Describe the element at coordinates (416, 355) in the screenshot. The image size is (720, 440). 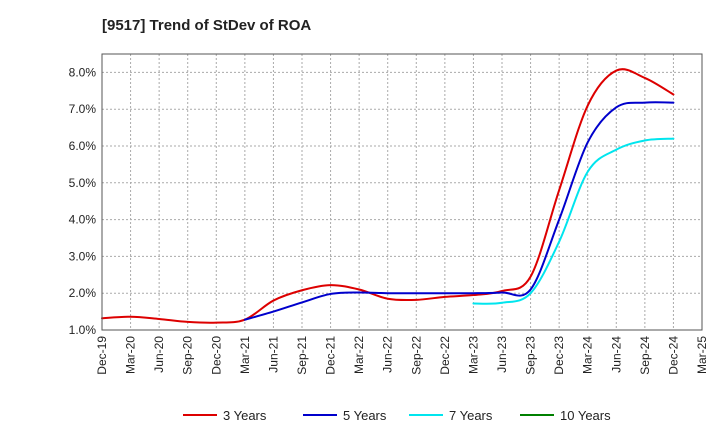
I see `x-tick-label: Sep-22` at that location.